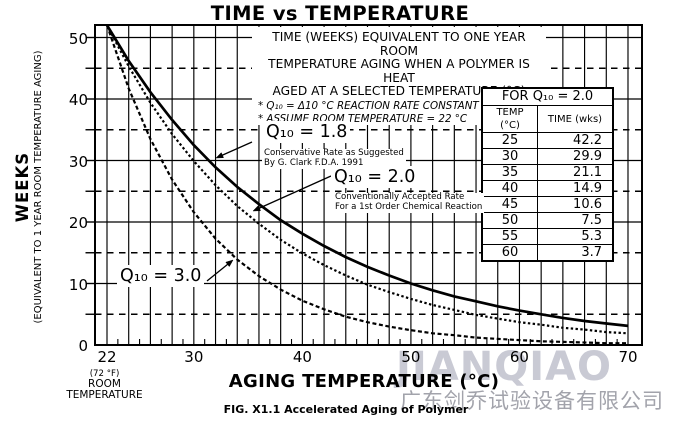  Describe the element at coordinates (575, 188) in the screenshot. I see `table-cell-time: 14.9` at that location.